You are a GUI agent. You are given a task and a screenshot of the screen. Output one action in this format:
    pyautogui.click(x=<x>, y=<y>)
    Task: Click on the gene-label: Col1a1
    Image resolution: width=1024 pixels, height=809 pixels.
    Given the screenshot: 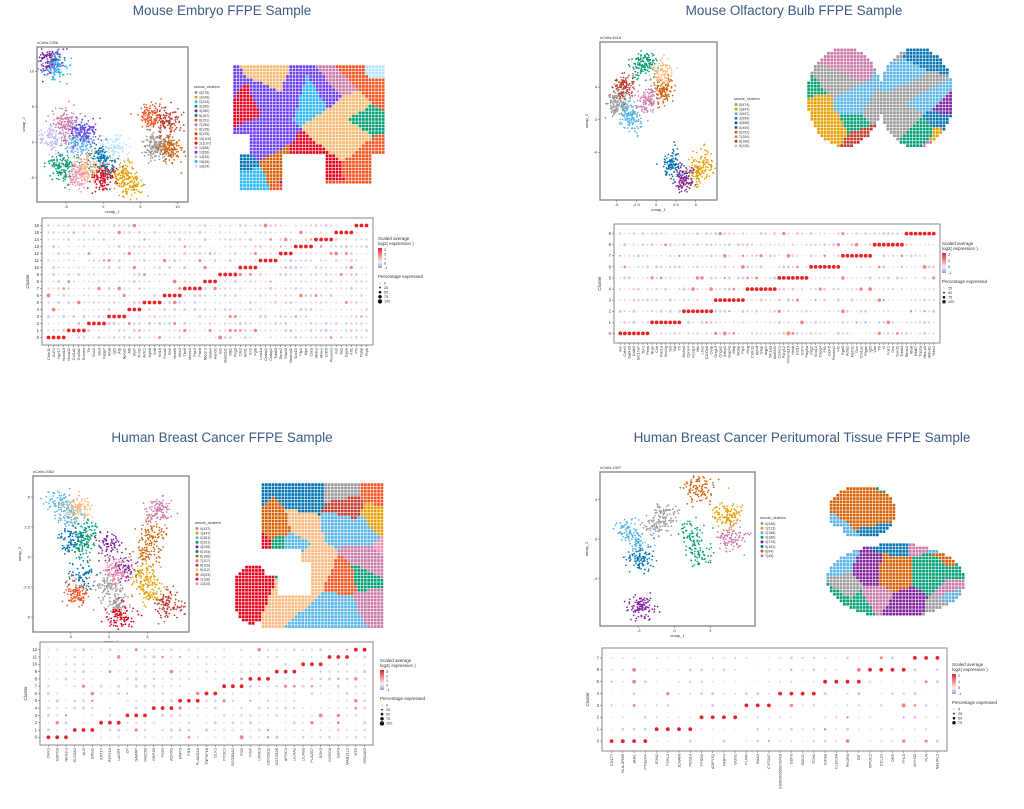 What is the action you would take?
    pyautogui.click(x=73, y=354)
    